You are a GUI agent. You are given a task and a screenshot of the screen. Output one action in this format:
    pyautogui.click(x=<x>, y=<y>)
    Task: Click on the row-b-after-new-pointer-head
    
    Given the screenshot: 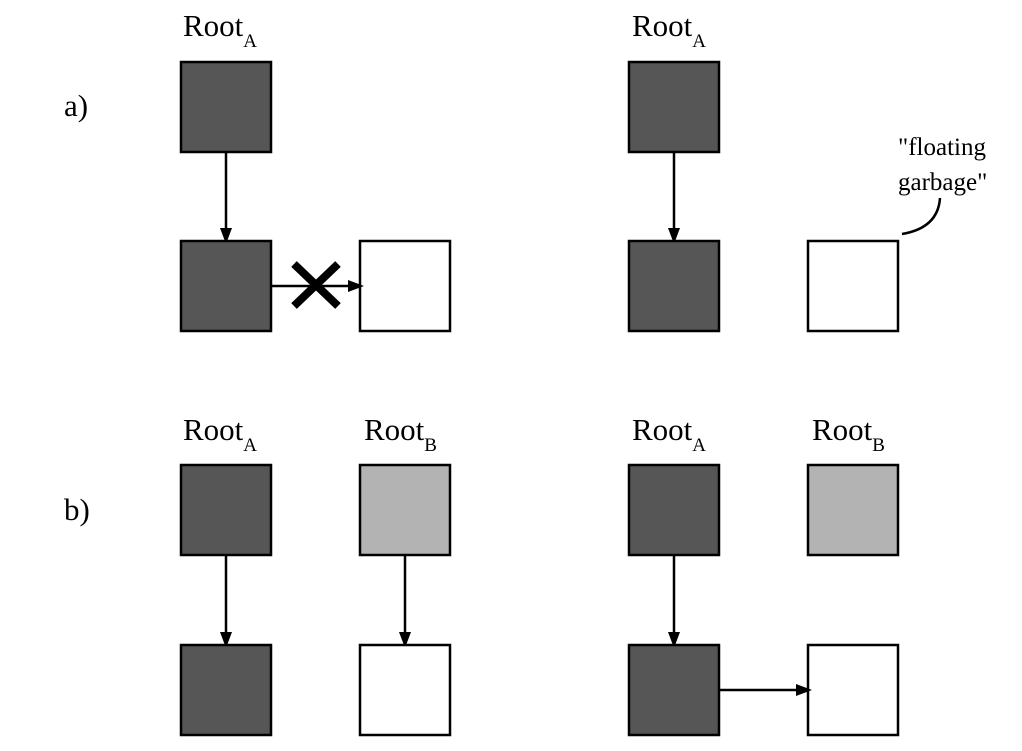 What is the action you would take?
    pyautogui.click(x=804, y=690)
    